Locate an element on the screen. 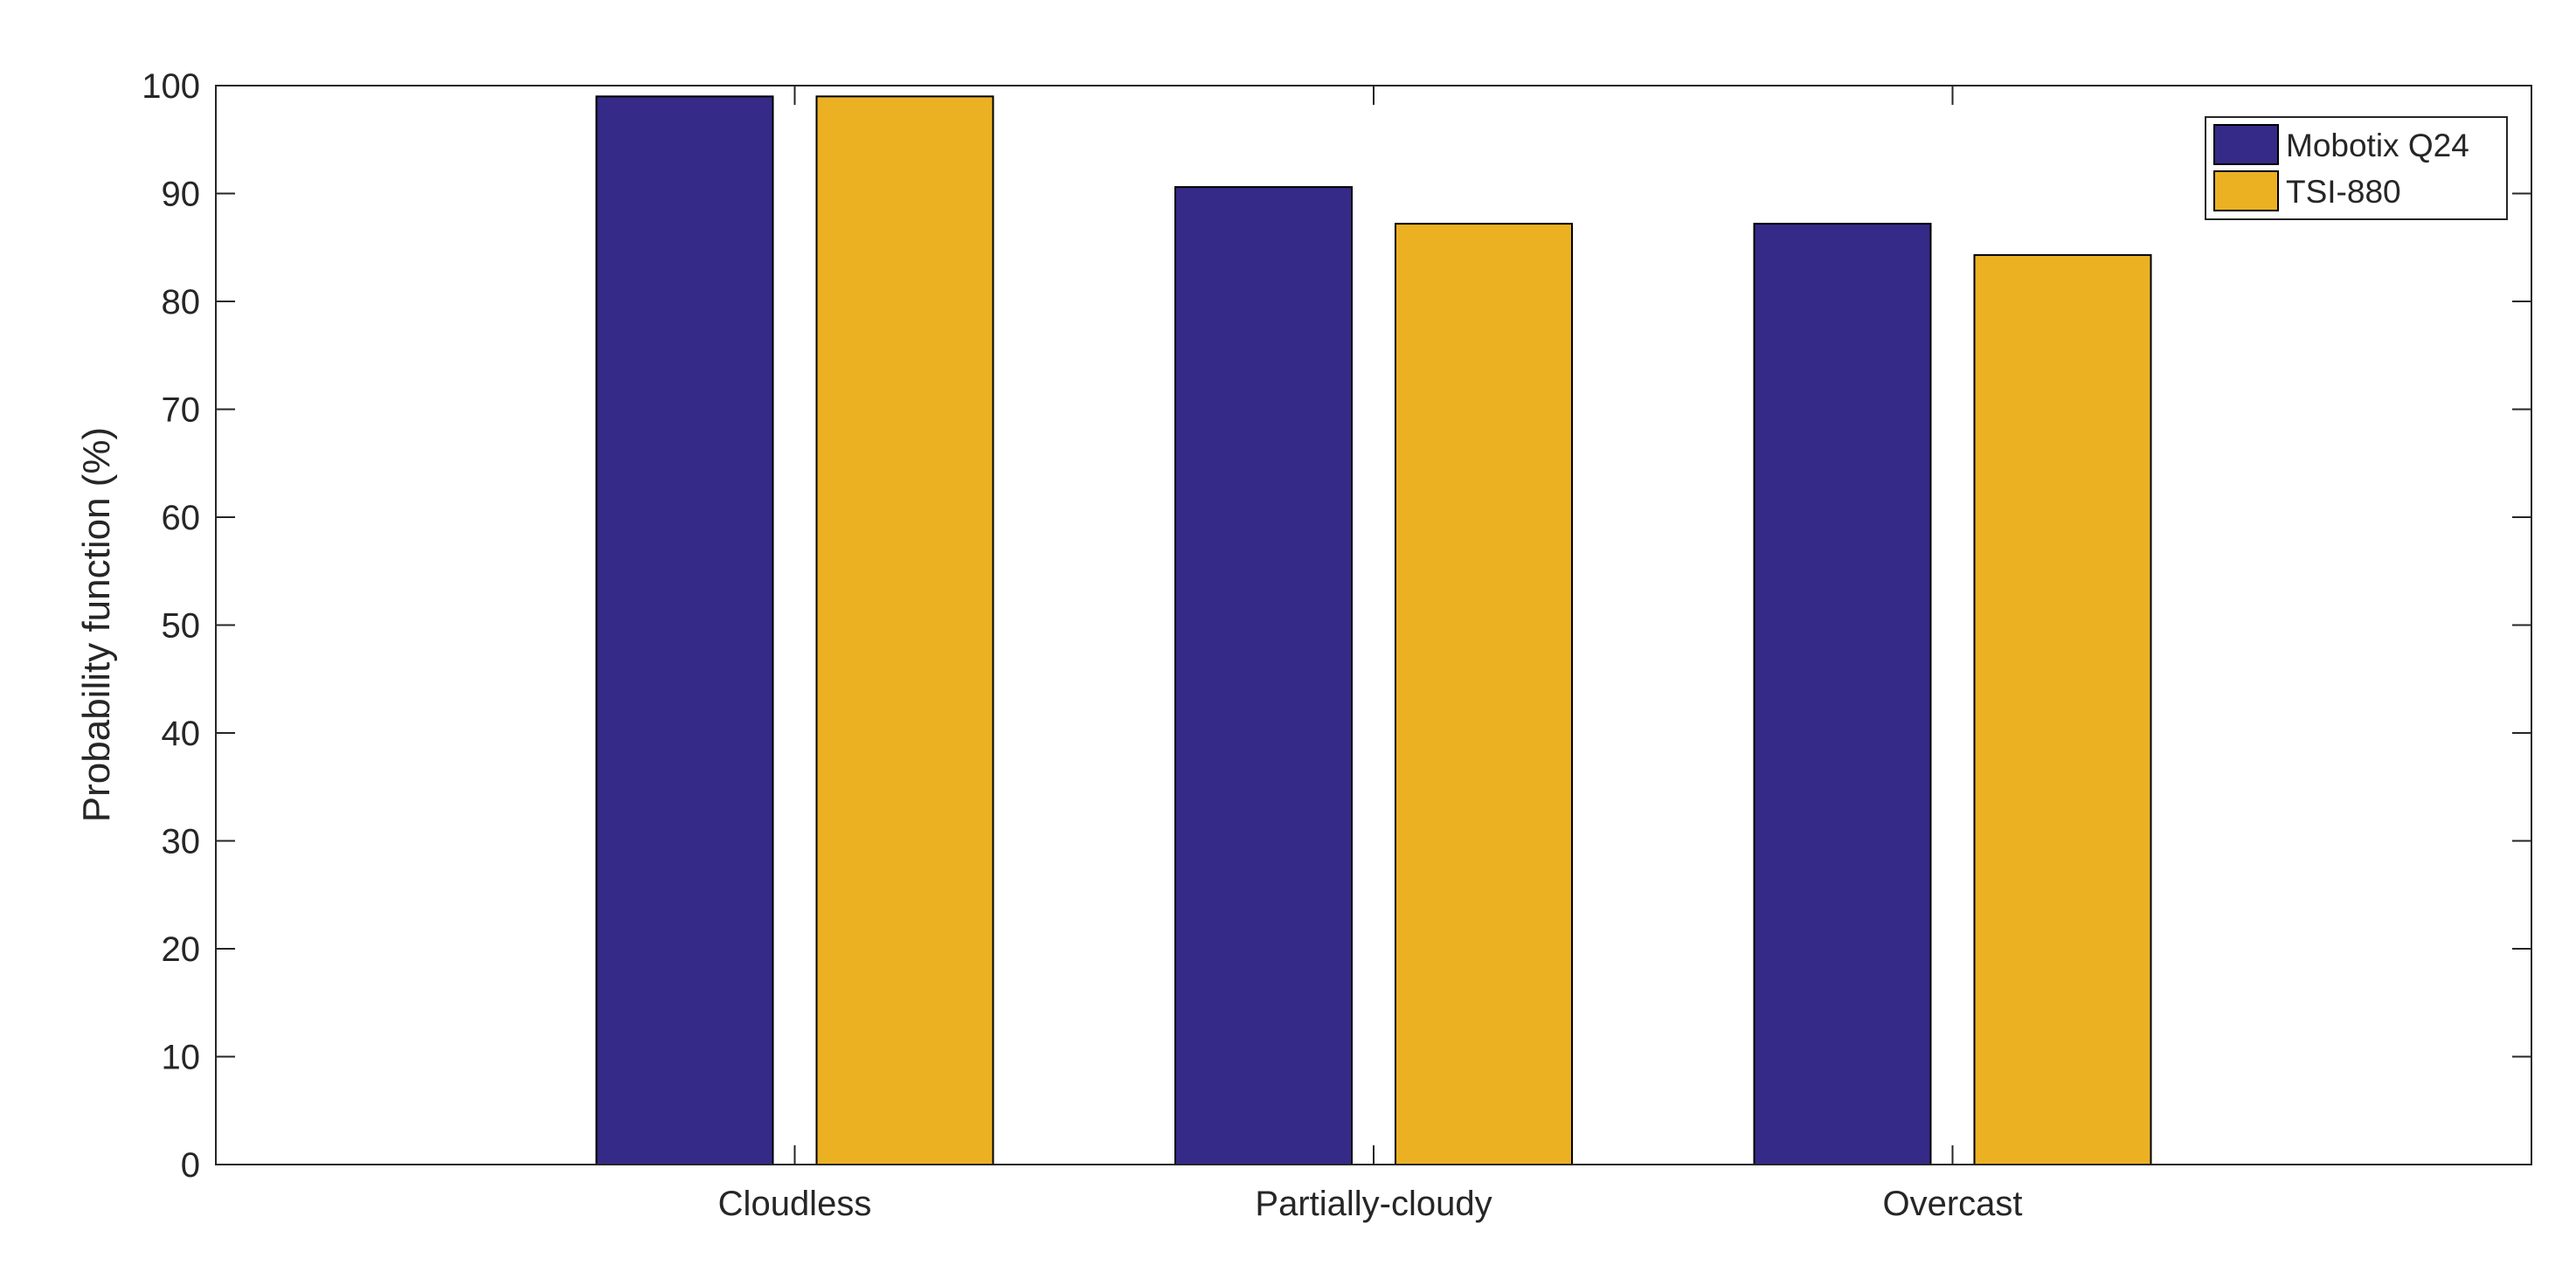  legend-label: TSI-880 is located at coordinates (2343, 192).